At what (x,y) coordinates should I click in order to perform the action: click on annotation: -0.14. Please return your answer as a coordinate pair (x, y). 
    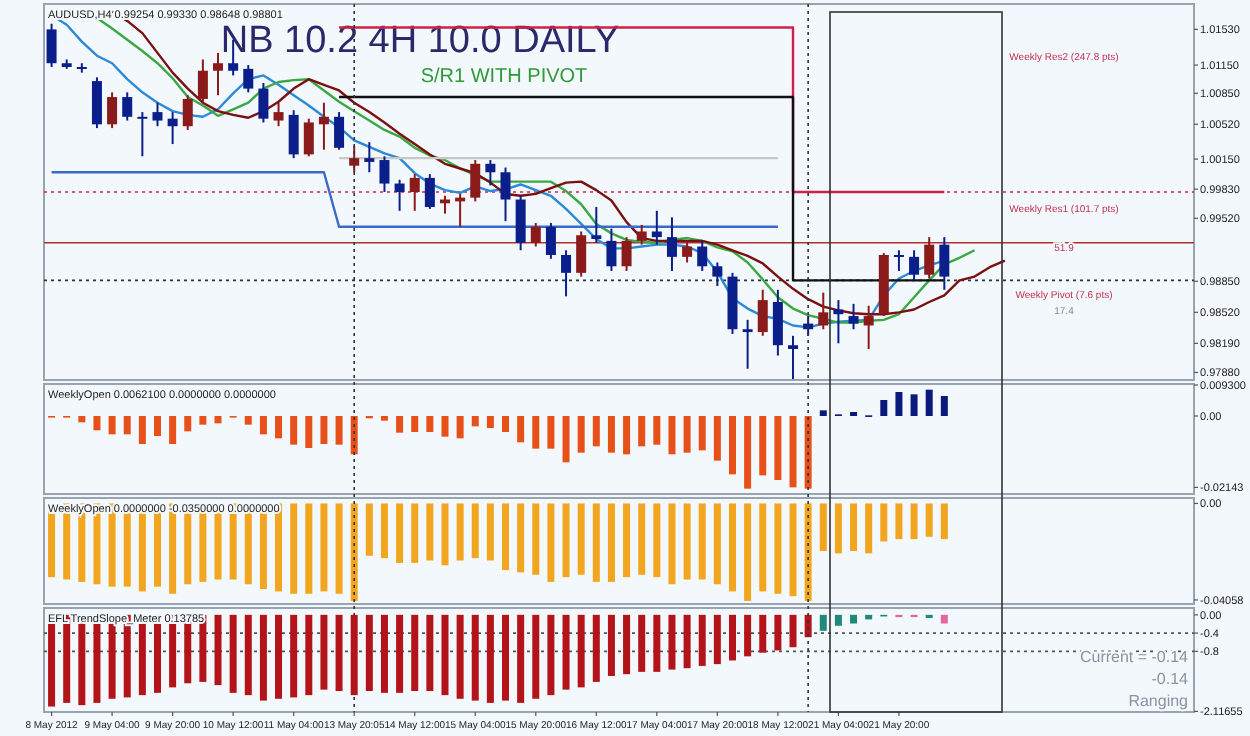
    Looking at the image, I should click on (1170, 679).